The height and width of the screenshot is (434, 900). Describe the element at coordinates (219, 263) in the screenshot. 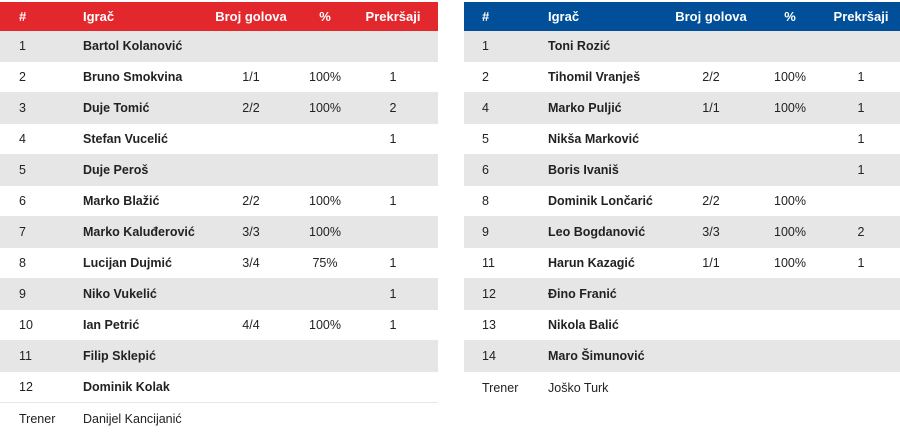

I see `table-row: 8 Lucijan Dujmić 3/4 75% 1` at that location.